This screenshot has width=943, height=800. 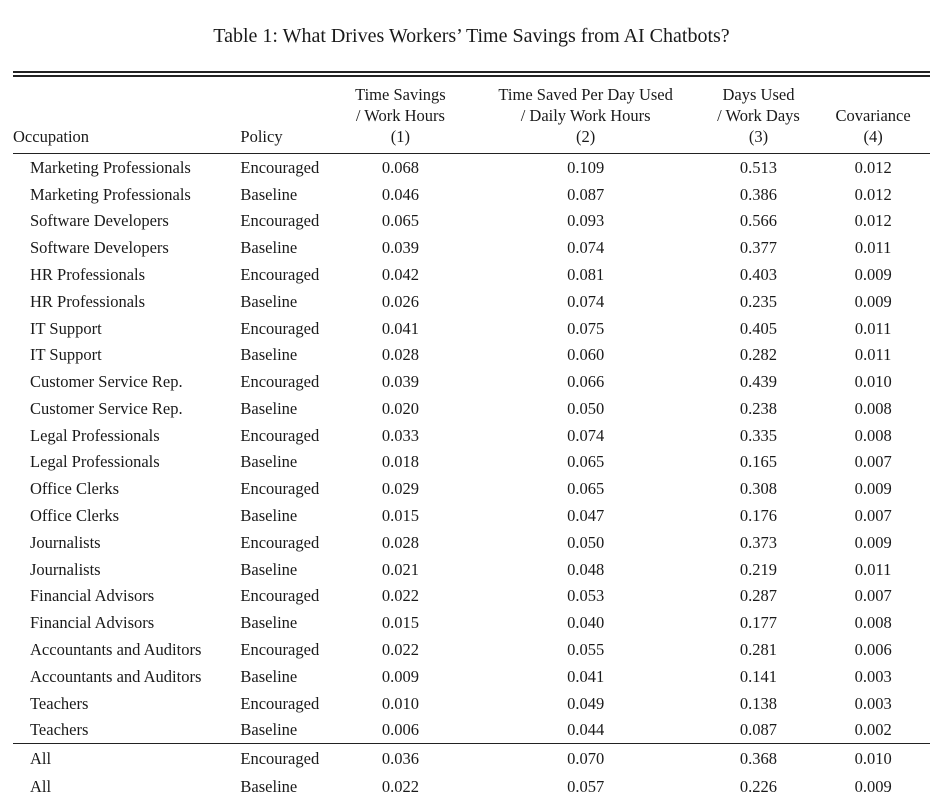 What do you see at coordinates (400, 569) in the screenshot?
I see `time-savings-cell: 0.021` at bounding box center [400, 569].